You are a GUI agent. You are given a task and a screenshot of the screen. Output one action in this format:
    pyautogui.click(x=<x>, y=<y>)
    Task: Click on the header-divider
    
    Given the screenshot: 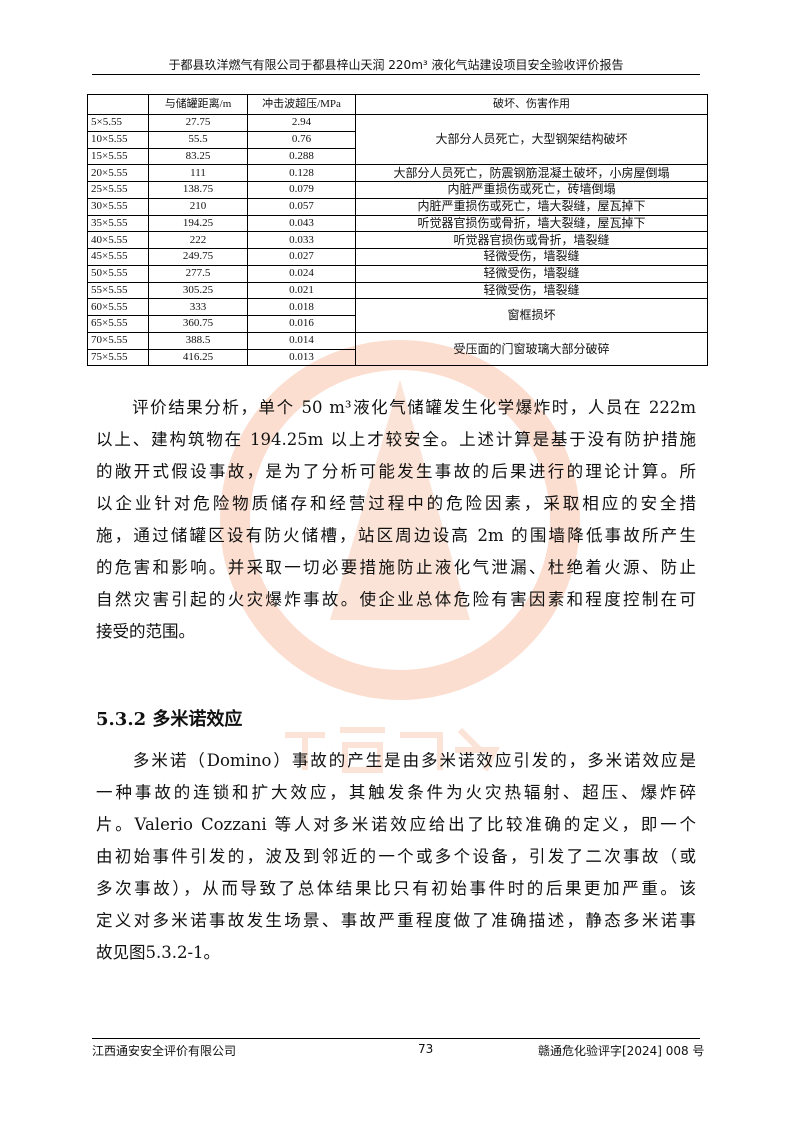 What is the action you would take?
    pyautogui.click(x=396, y=74)
    